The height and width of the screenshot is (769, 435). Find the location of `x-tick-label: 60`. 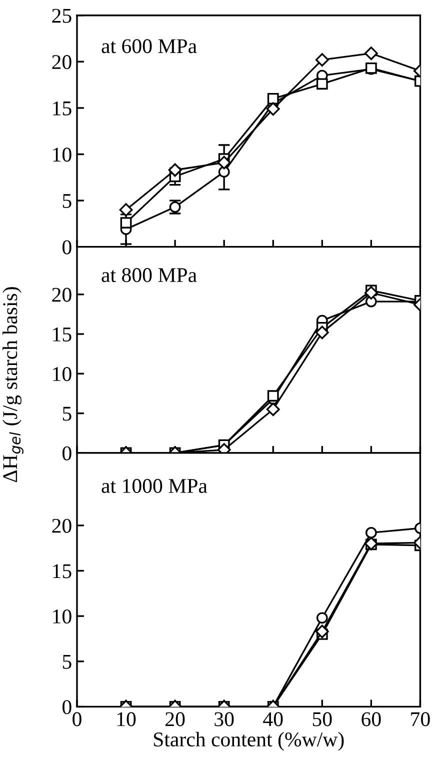

x-tick-label: 60 is located at coordinates (371, 719).